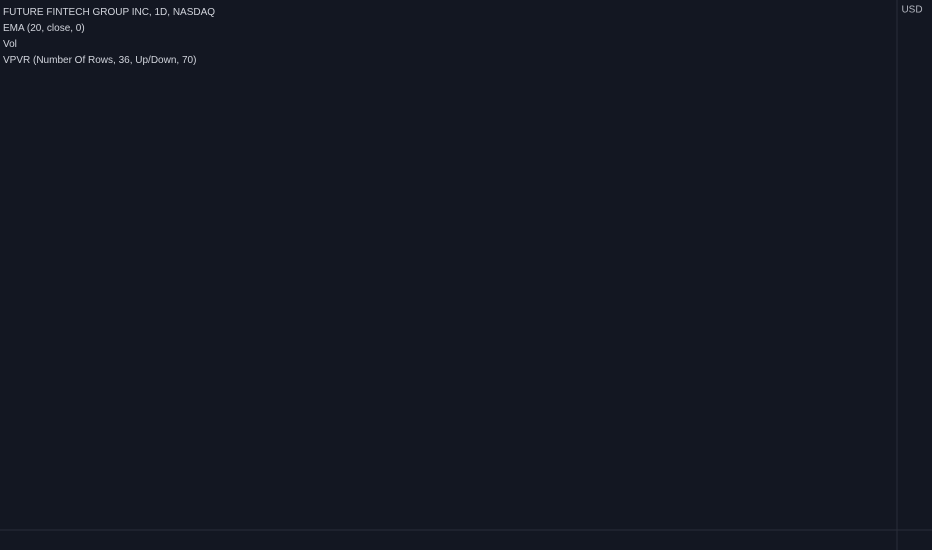 This screenshot has width=932, height=550. Describe the element at coordinates (109, 12) in the screenshot. I see `chart-title: FUTURE FINTECH GROUP INC, 1D, NASDAQ` at that location.